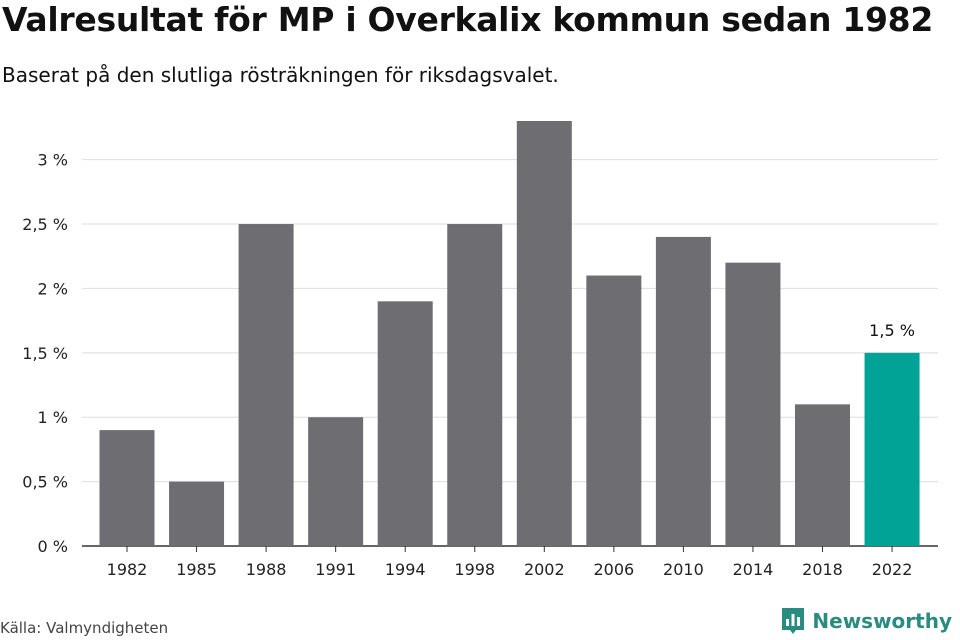 The height and width of the screenshot is (640, 960). I want to click on bar-1982, so click(127, 488).